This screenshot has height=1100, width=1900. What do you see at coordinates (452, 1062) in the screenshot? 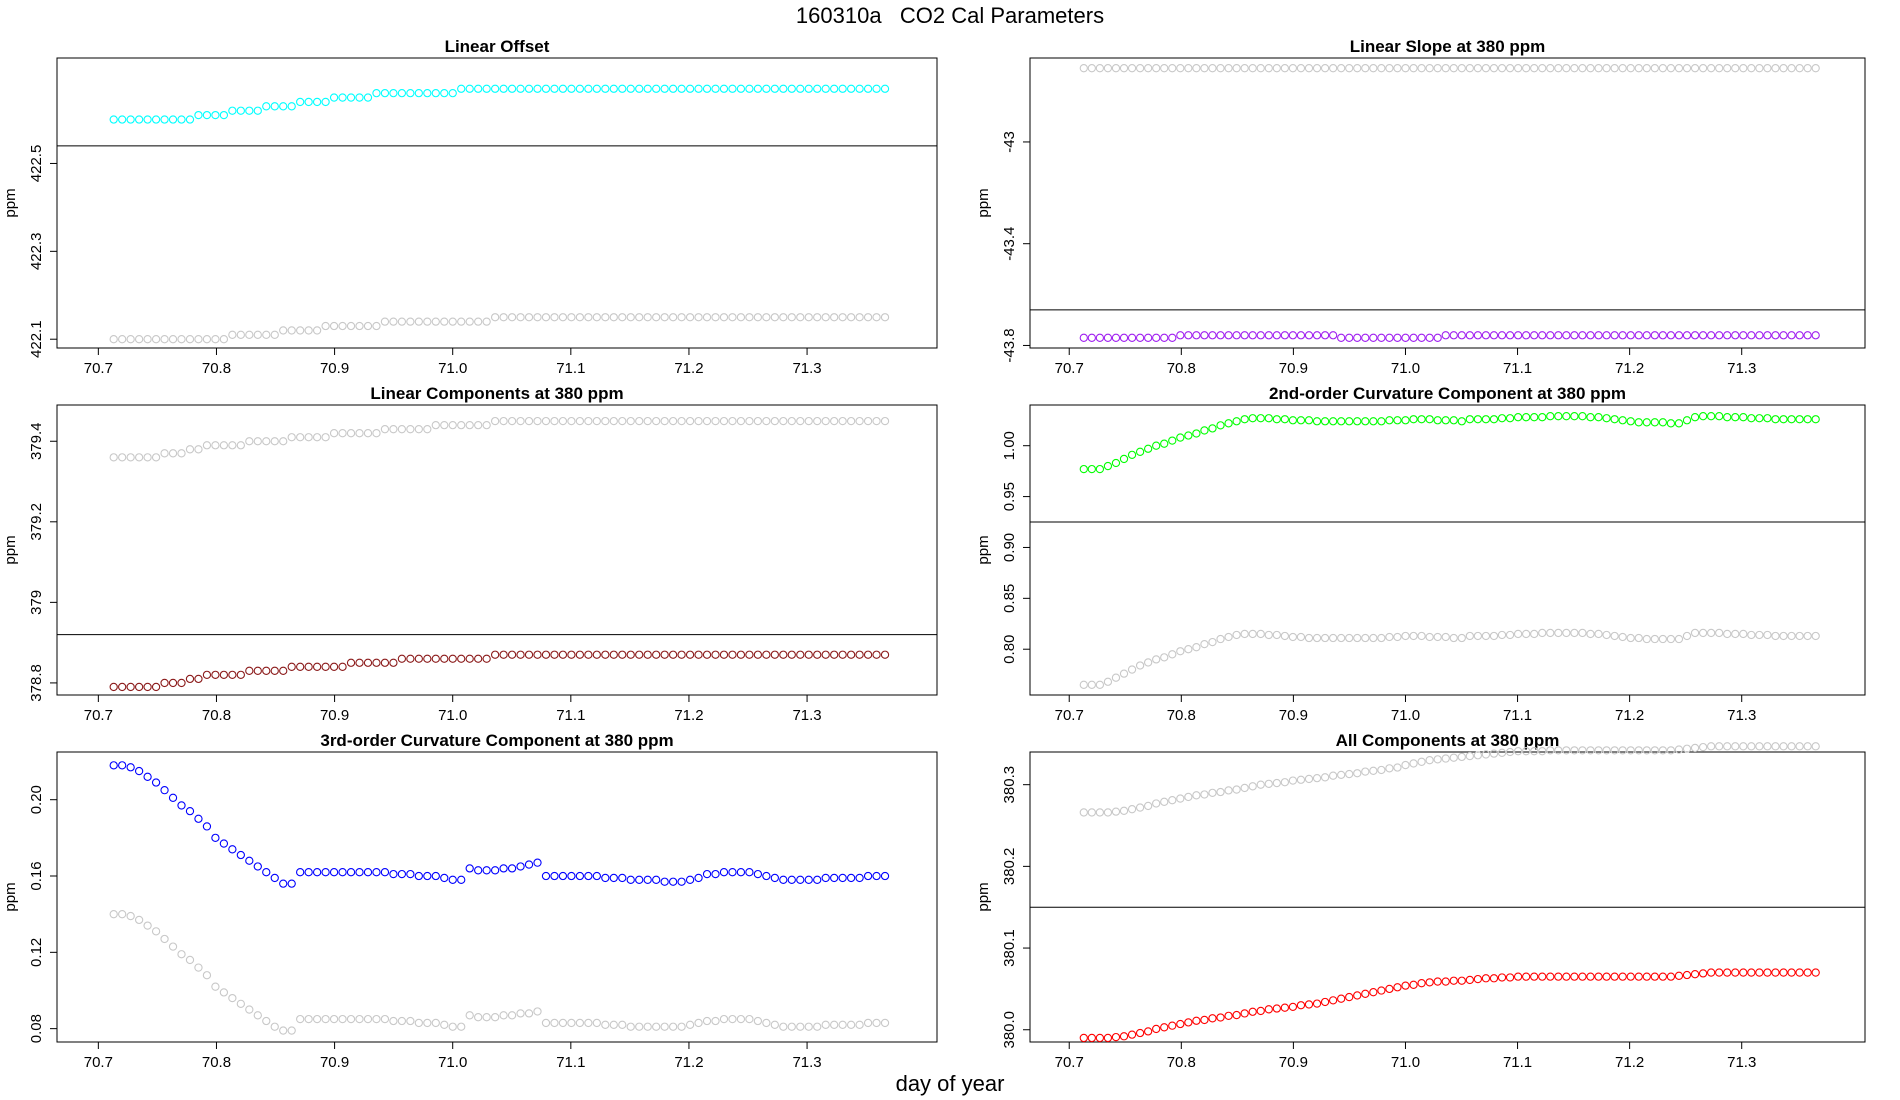
I see `x-tick-label: 71.0` at bounding box center [452, 1062].